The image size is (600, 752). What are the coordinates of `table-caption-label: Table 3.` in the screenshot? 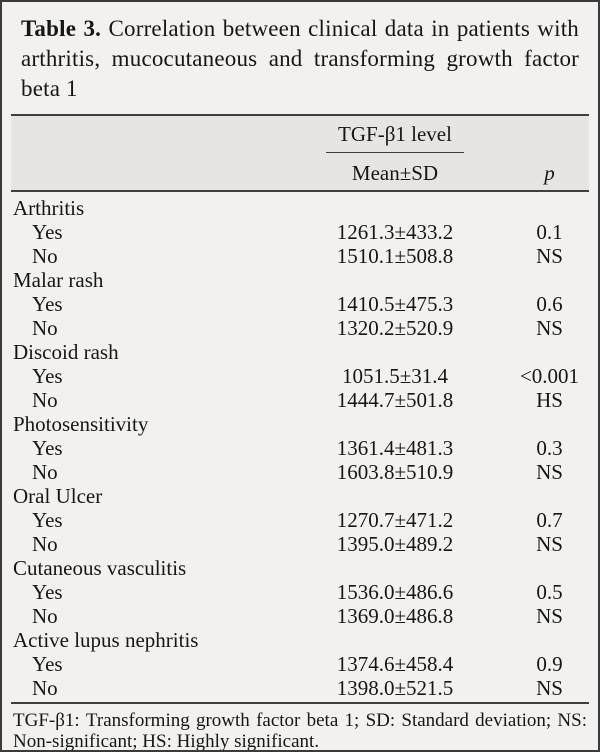 It's located at (61, 28).